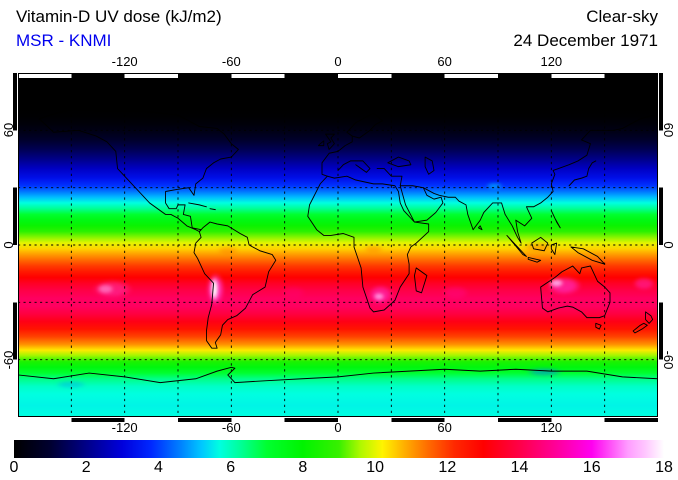 This screenshot has height=480, width=678. What do you see at coordinates (231, 61) in the screenshot?
I see `lon-tick-label-top--60: -60` at bounding box center [231, 61].